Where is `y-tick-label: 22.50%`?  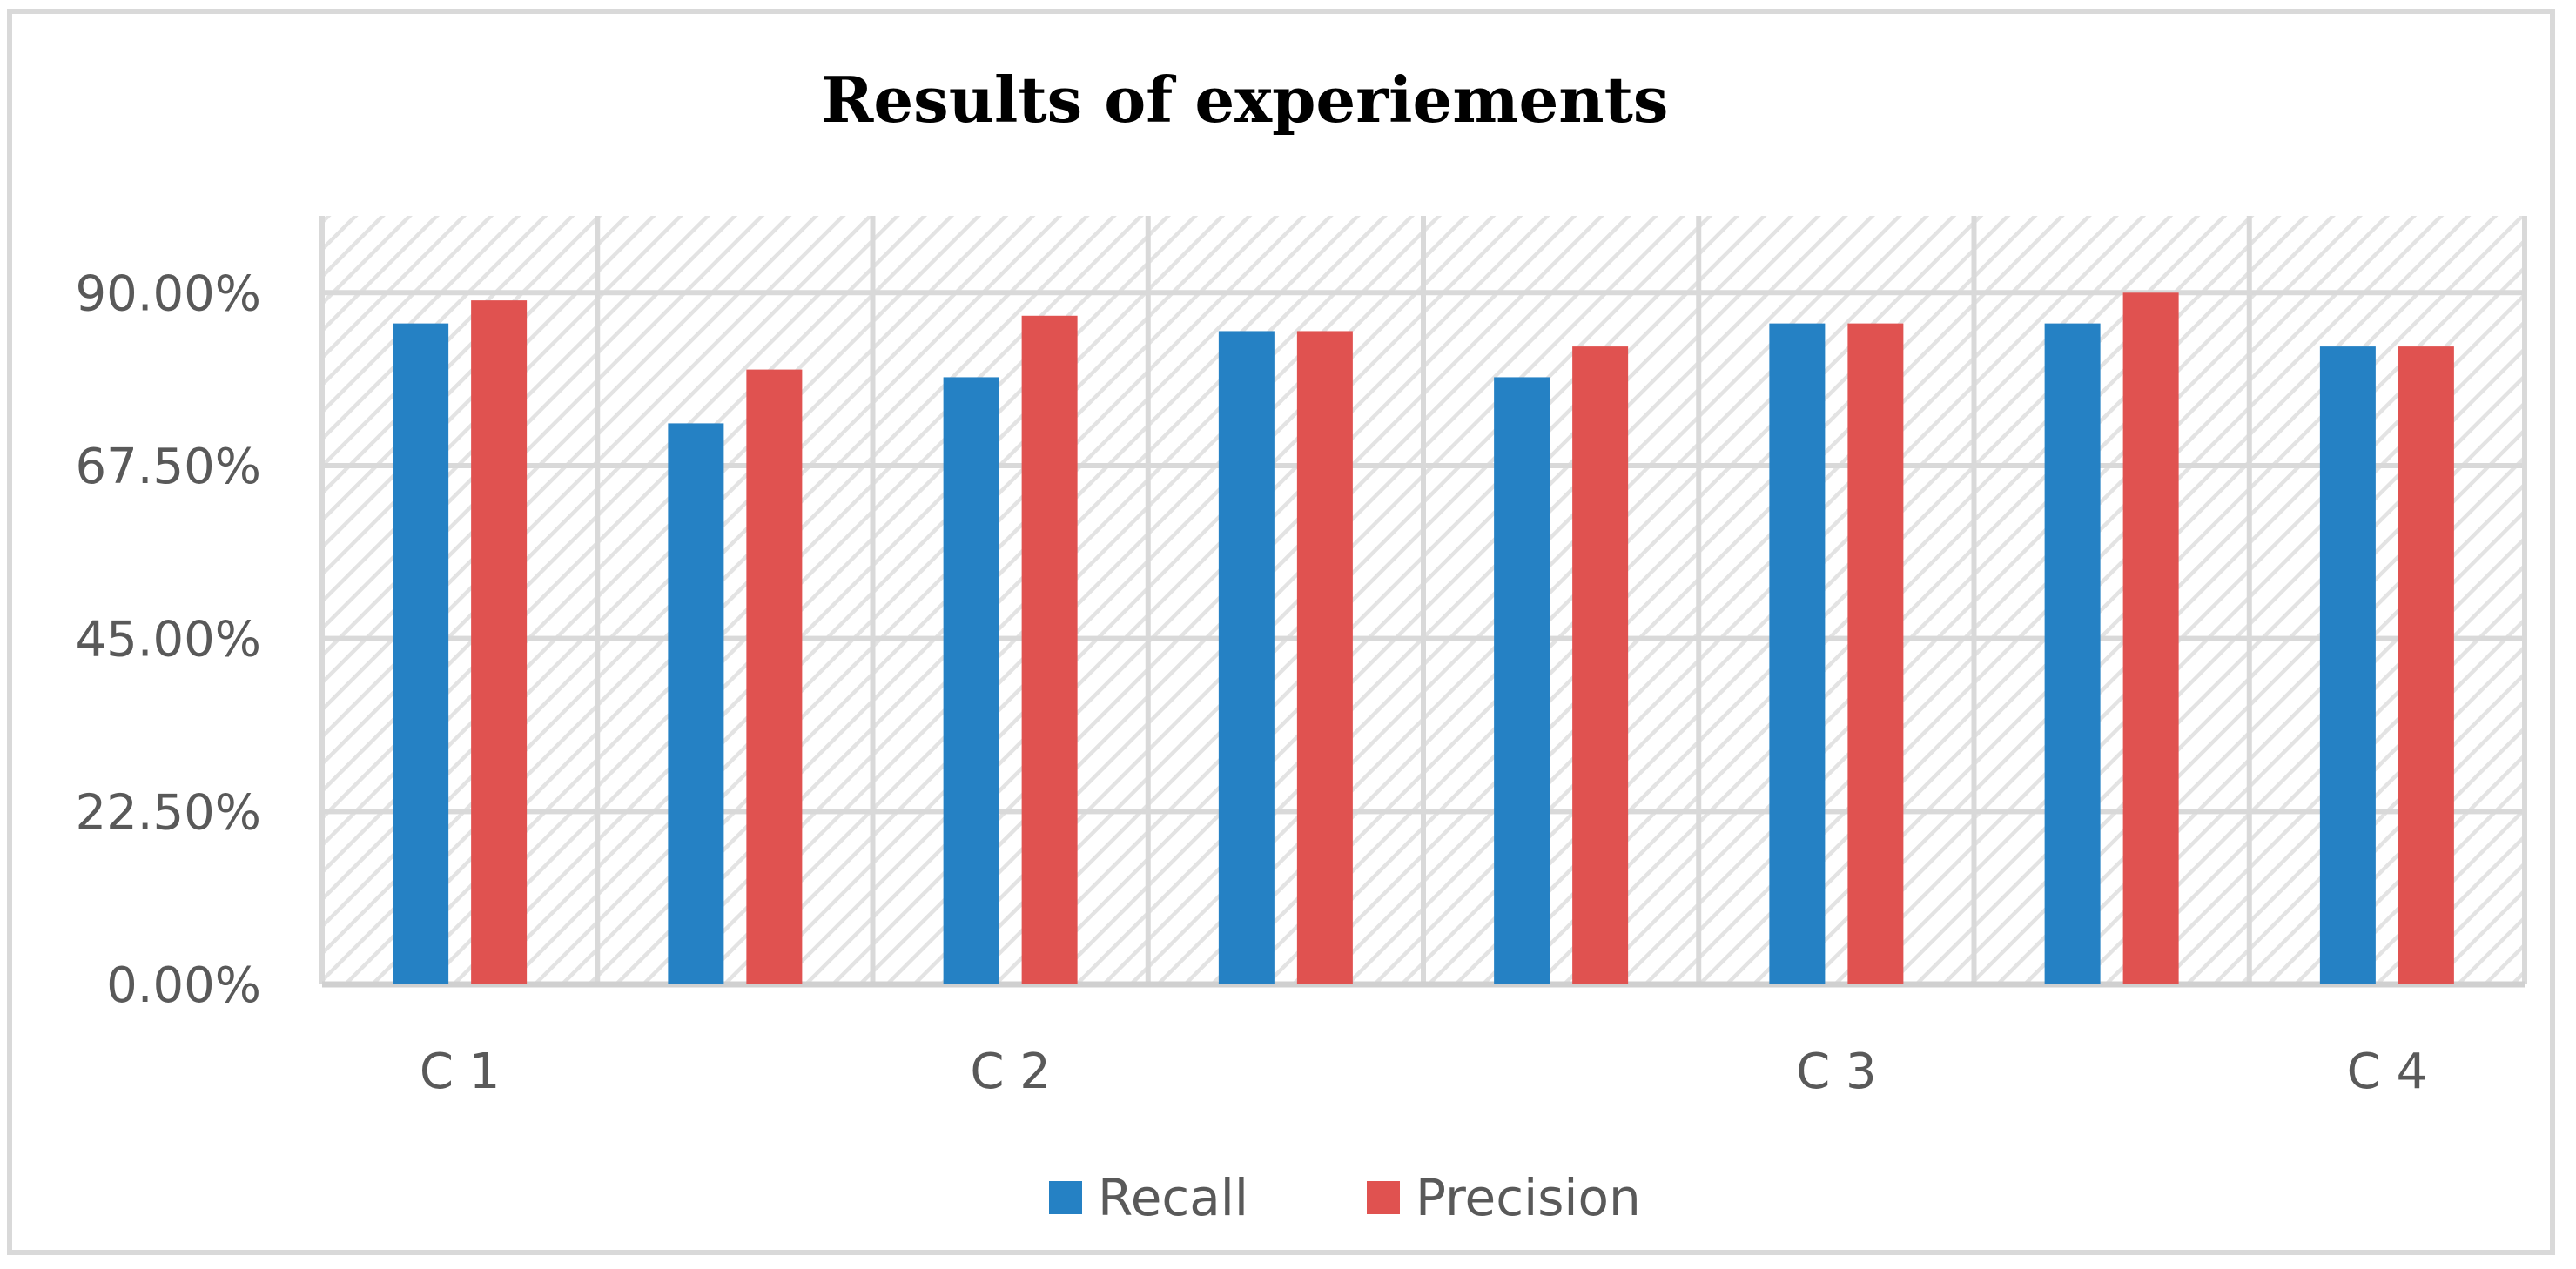 y-tick-label: 22.50% is located at coordinates (168, 813).